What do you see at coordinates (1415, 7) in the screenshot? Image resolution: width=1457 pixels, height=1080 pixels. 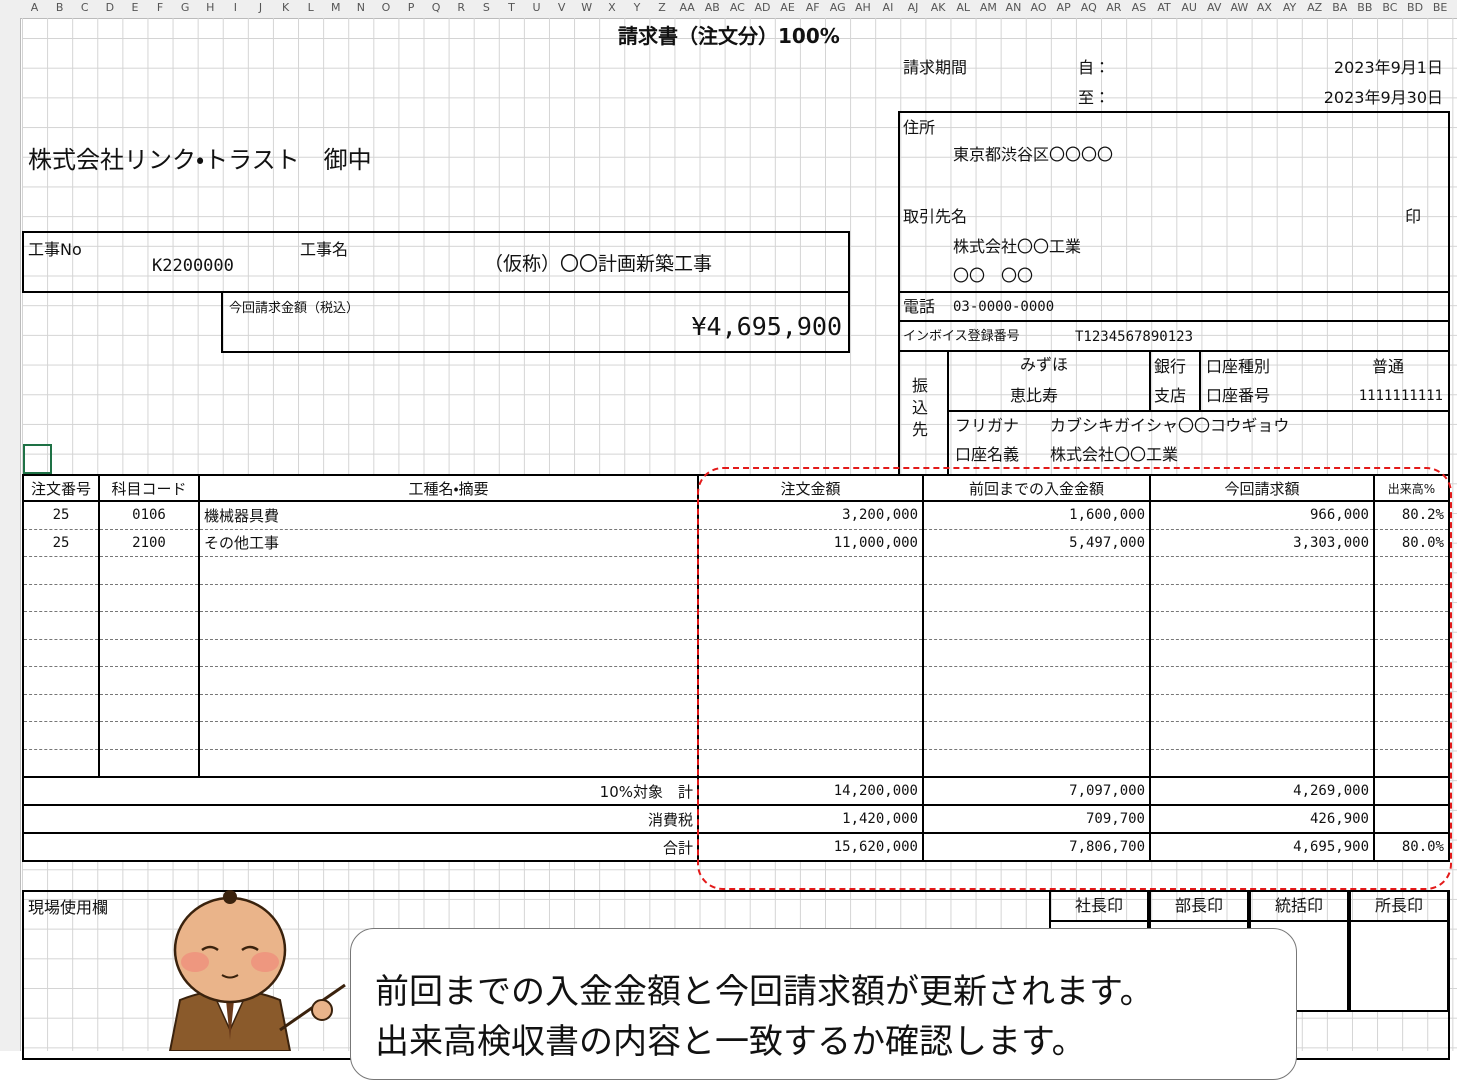 I see `column-header: BD` at bounding box center [1415, 7].